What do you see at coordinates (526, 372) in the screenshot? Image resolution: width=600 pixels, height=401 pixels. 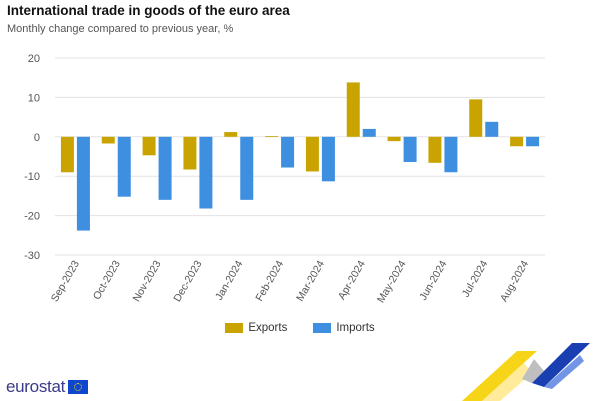 I see `eurostat-decoration-icon` at bounding box center [526, 372].